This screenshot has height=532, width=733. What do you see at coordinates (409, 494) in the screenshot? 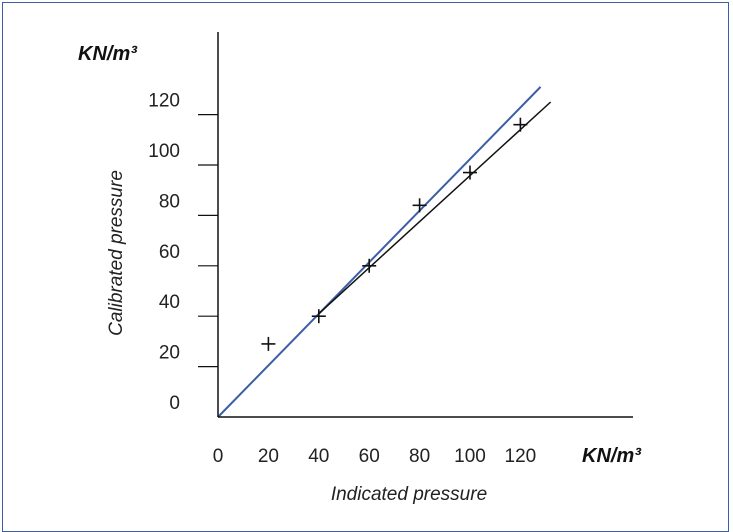
I see `x-axis-label: Indicated pressure` at bounding box center [409, 494].